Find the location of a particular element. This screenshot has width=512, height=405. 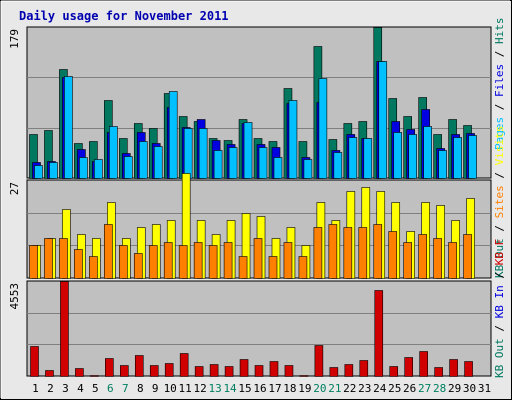

y-max-label-kbytes: 4553 is located at coordinates (14, 296).